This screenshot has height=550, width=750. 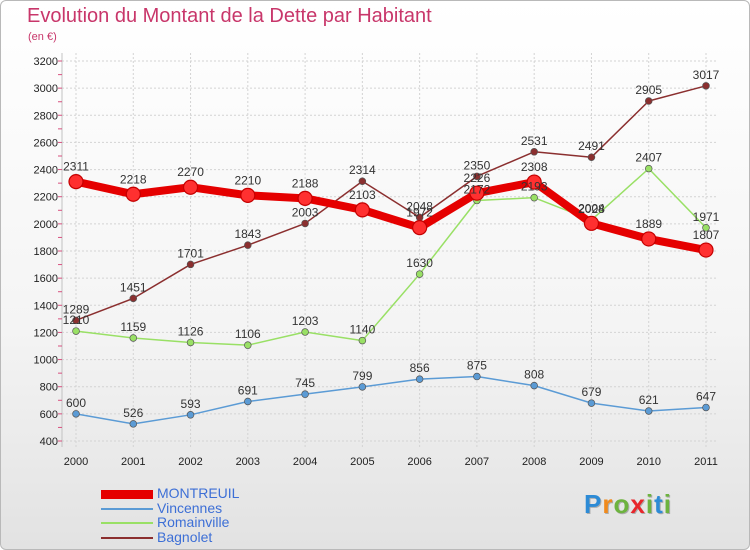 I want to click on data-label: 2905, so click(x=648, y=90).